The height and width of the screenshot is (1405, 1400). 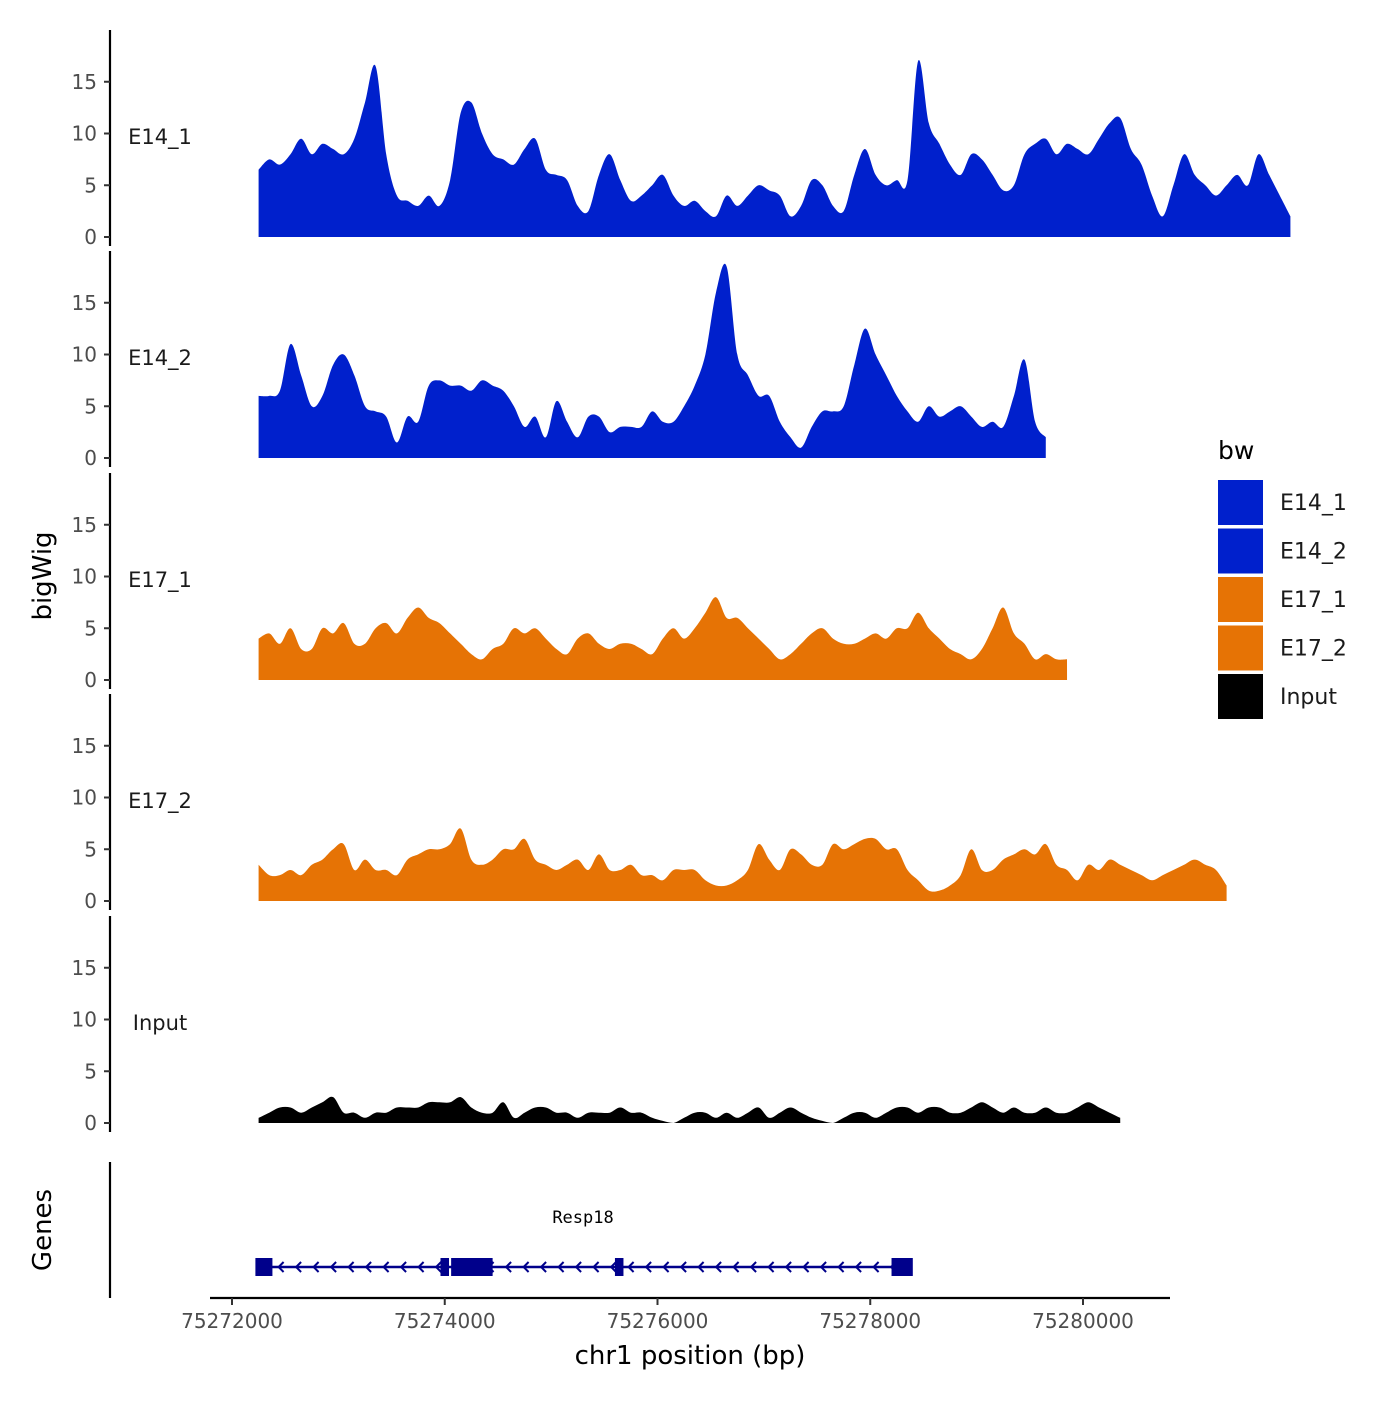 I want to click on gene-features: Resp18, so click(x=584, y=1242).